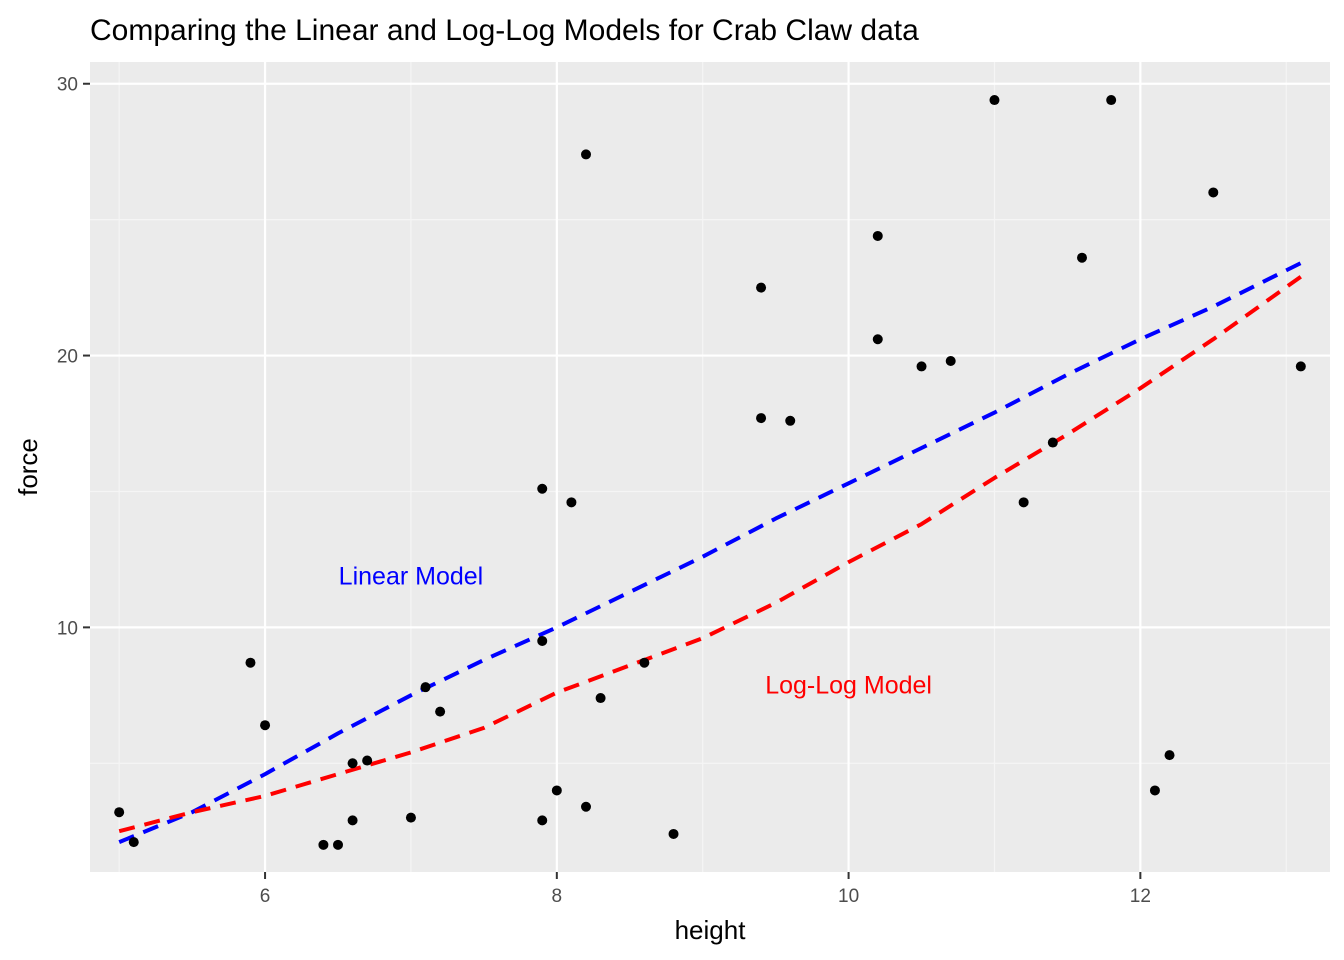  Describe the element at coordinates (265, 896) in the screenshot. I see `x-tick-label: 6` at that location.